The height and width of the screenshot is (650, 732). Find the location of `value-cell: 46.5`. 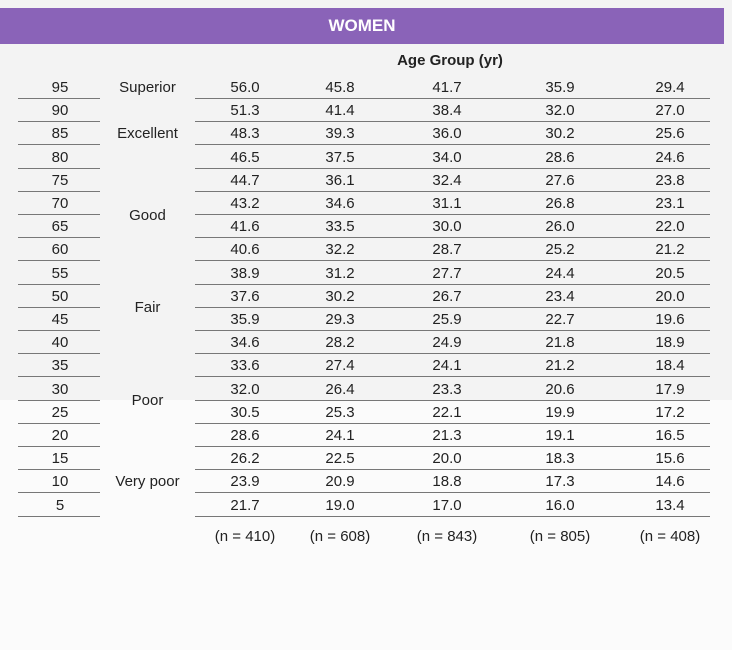

value-cell: 46.5 is located at coordinates (245, 157).